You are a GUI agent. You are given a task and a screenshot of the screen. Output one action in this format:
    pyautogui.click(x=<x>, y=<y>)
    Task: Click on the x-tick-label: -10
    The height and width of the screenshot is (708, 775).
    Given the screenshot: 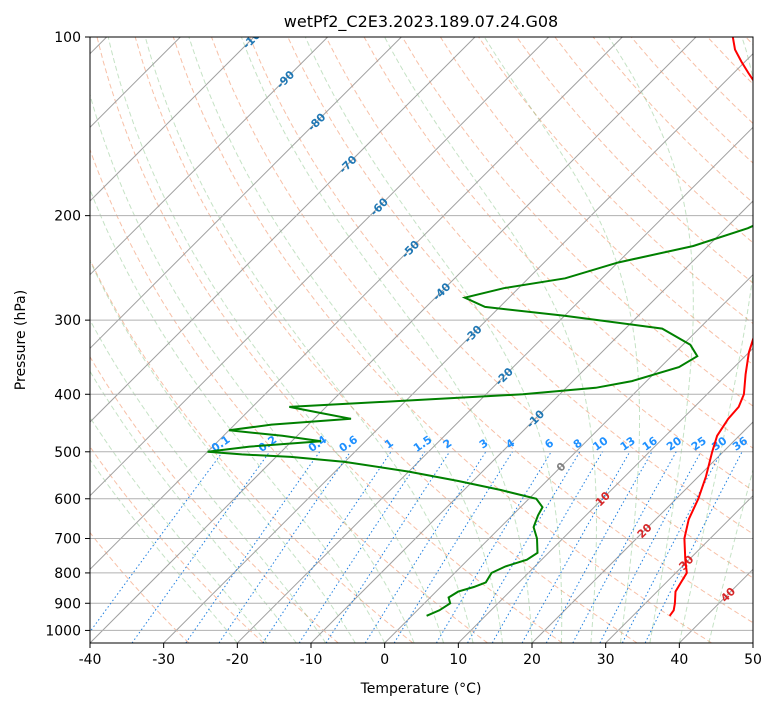 What is the action you would take?
    pyautogui.click(x=311, y=660)
    